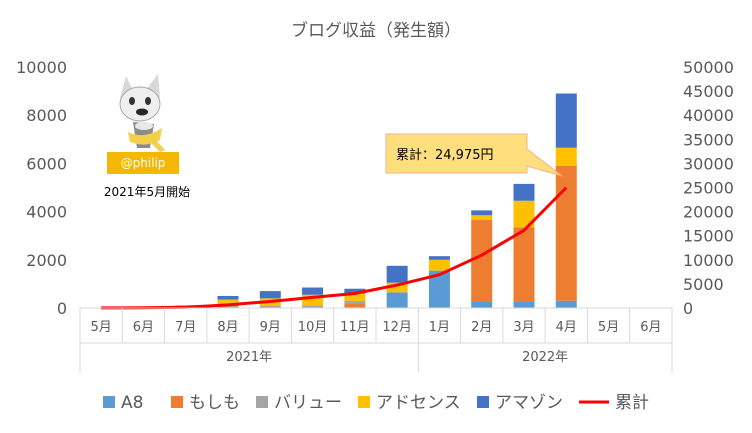 The image size is (752, 433). Describe the element at coordinates (529, 403) in the screenshot. I see `legend-label-4: アマゾン` at that location.